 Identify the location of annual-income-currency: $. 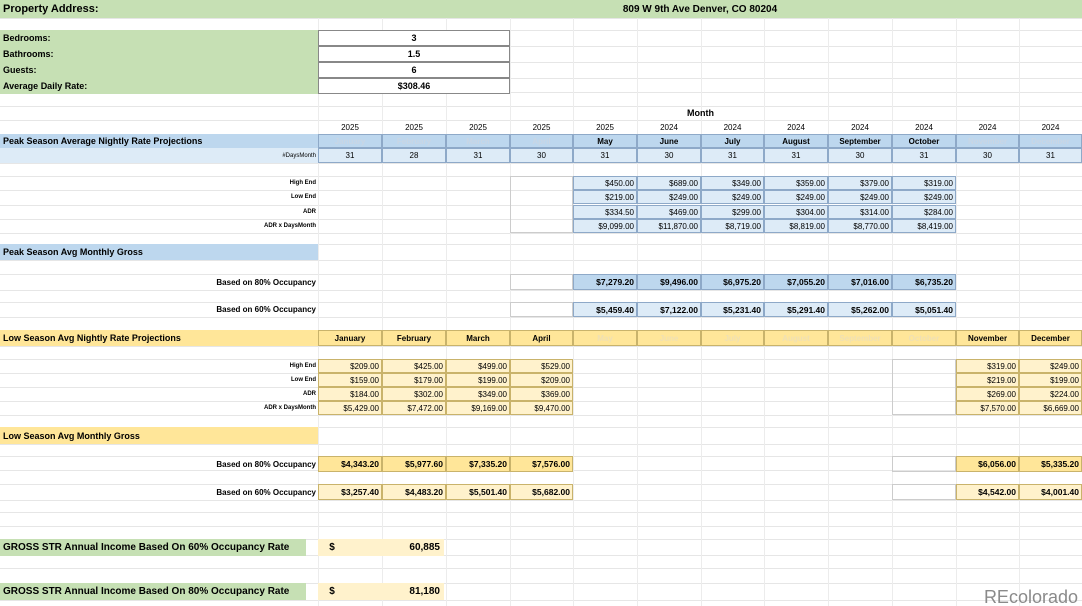
(332, 591).